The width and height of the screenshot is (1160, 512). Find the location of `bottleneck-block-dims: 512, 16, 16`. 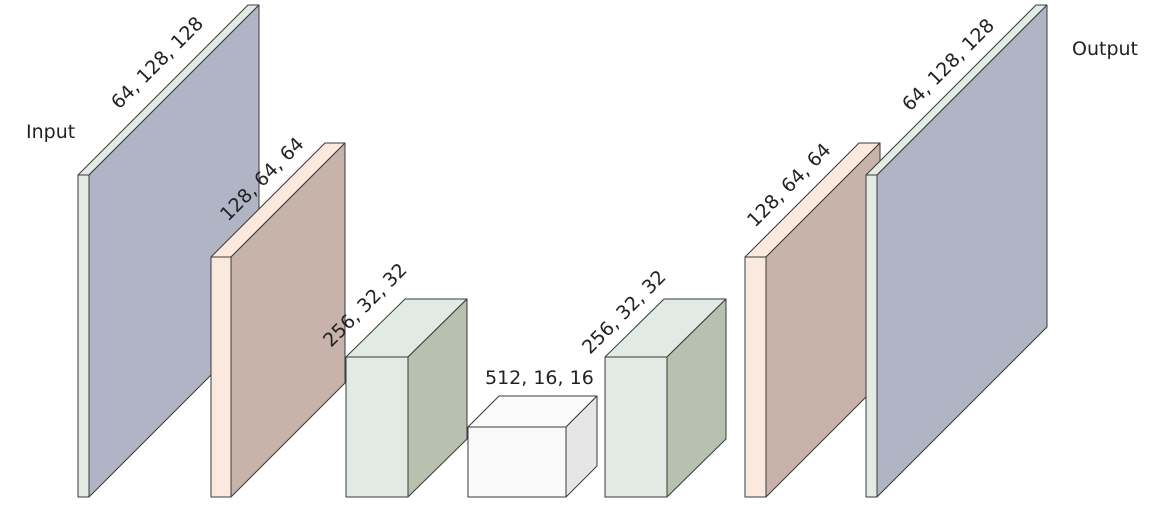

bottleneck-block-dims: 512, 16, 16 is located at coordinates (539, 378).